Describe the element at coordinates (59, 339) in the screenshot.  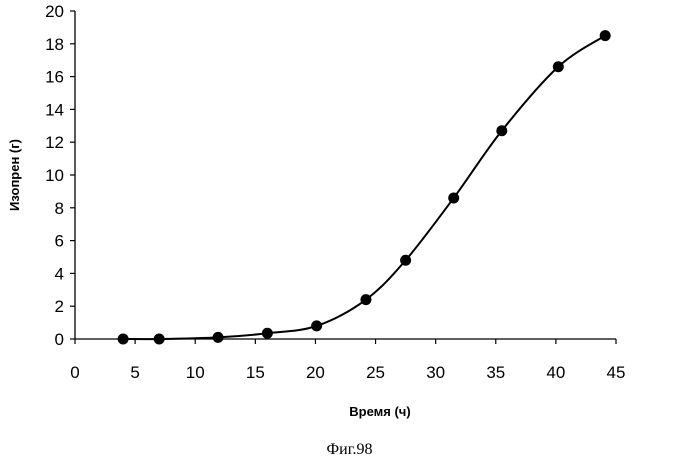
I see `y-tick-label: 0` at that location.